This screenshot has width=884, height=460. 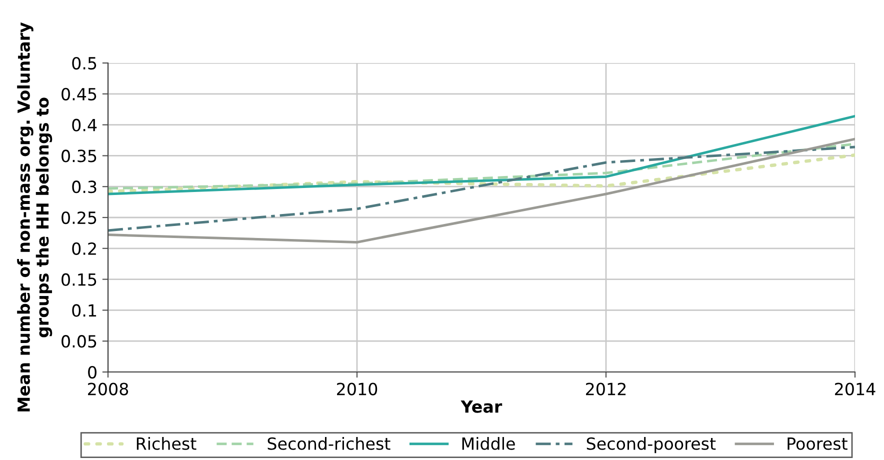 I want to click on y-tick-label: 0.5, so click(x=84, y=63).